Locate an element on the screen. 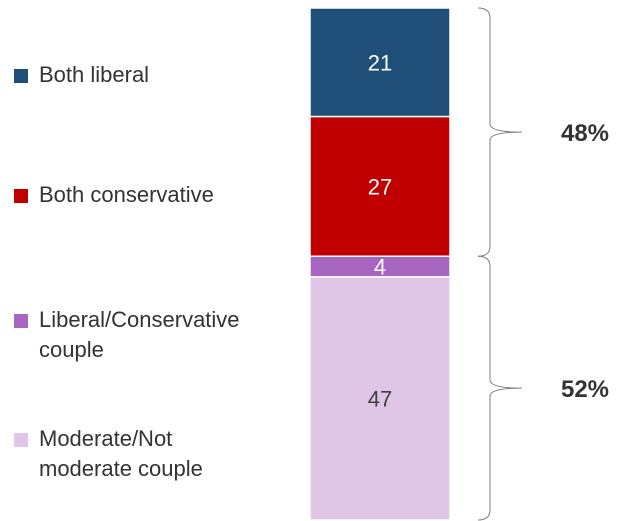  legend-swatch-both-conservative is located at coordinates (21, 196).